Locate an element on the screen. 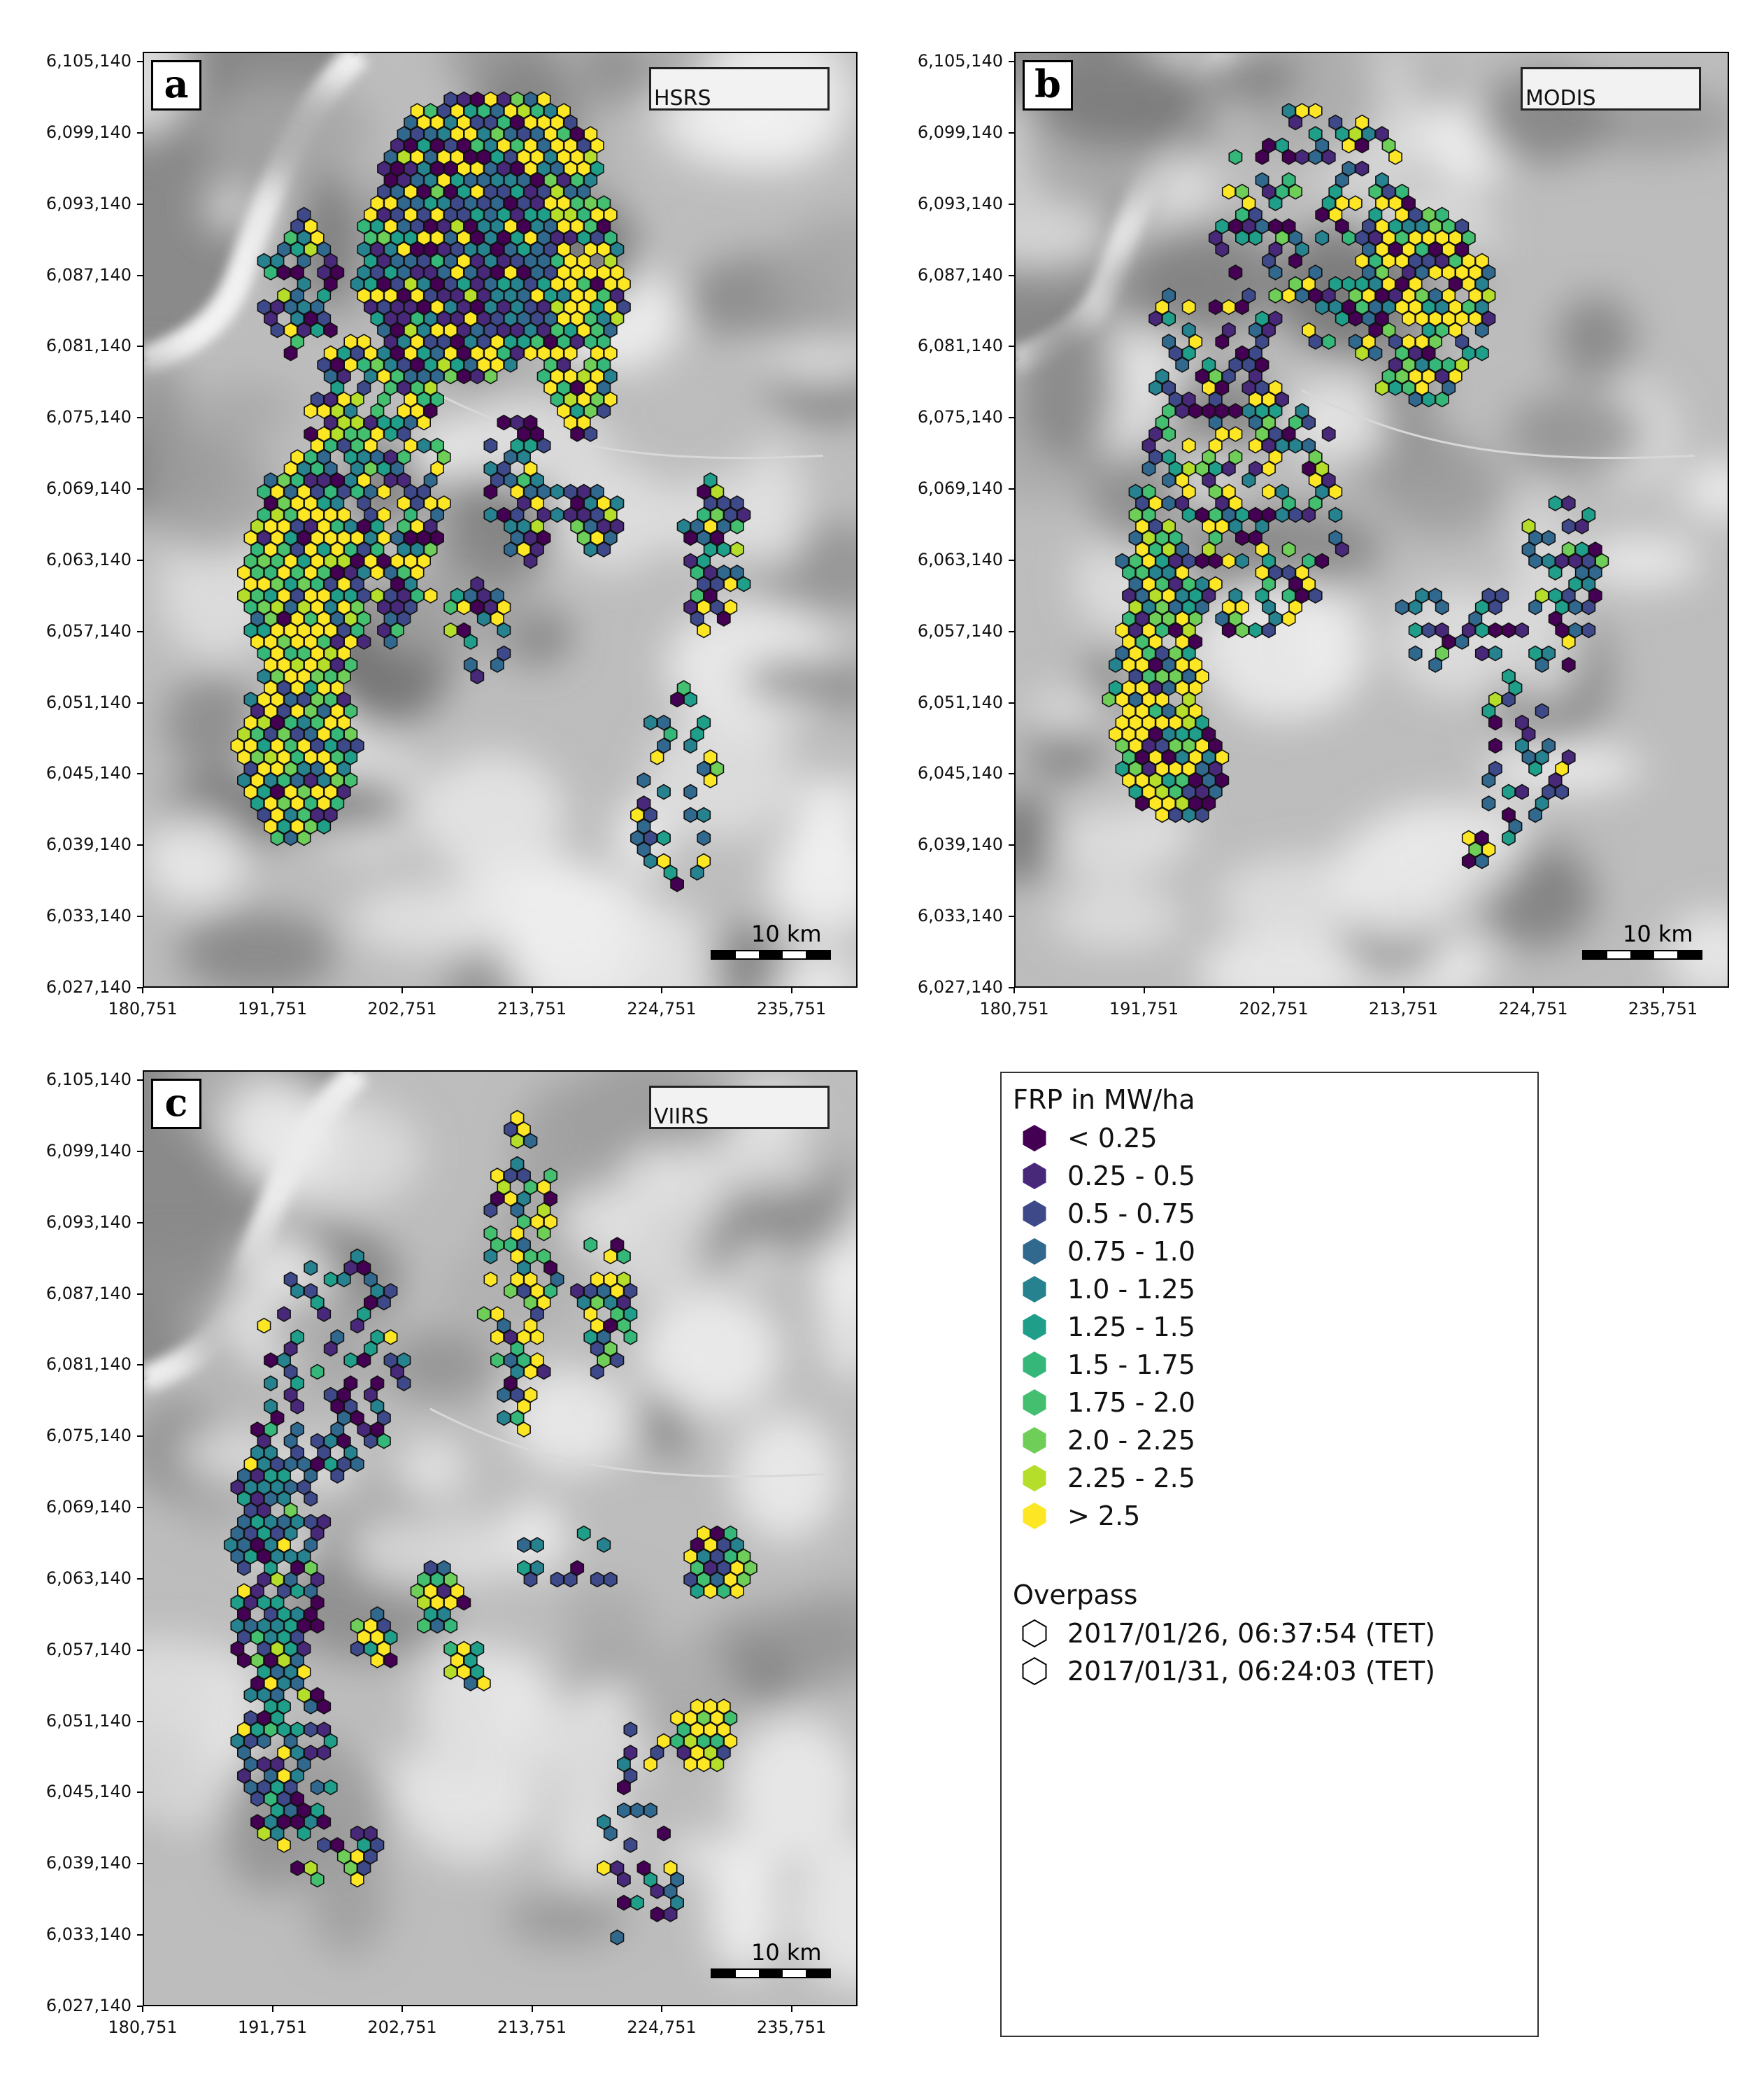 The image size is (1764, 2086). hexagon-icon is located at coordinates (1034, 1402).